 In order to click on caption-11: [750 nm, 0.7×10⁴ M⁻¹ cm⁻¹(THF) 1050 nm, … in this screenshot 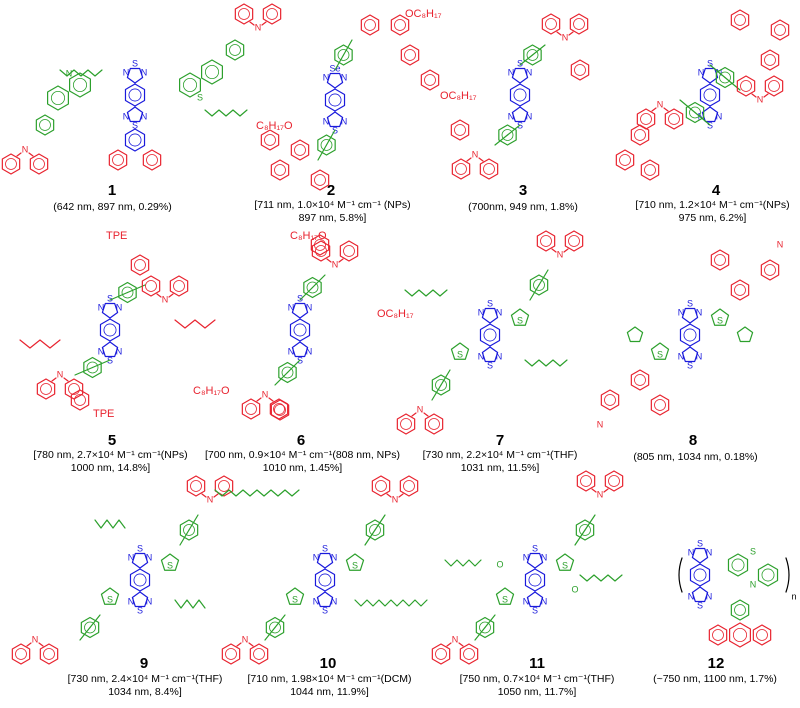, I will do `click(537, 686)`.